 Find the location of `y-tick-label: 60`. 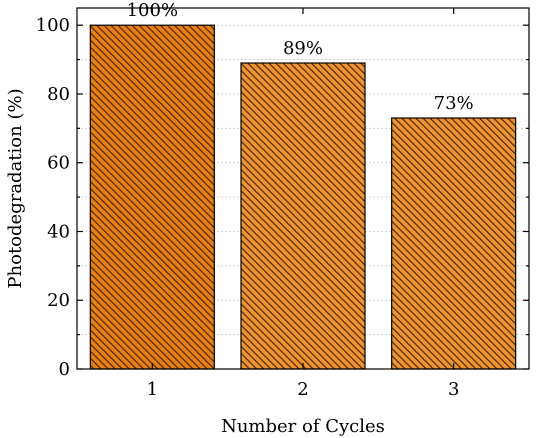

y-tick-label: 60 is located at coordinates (58, 163).